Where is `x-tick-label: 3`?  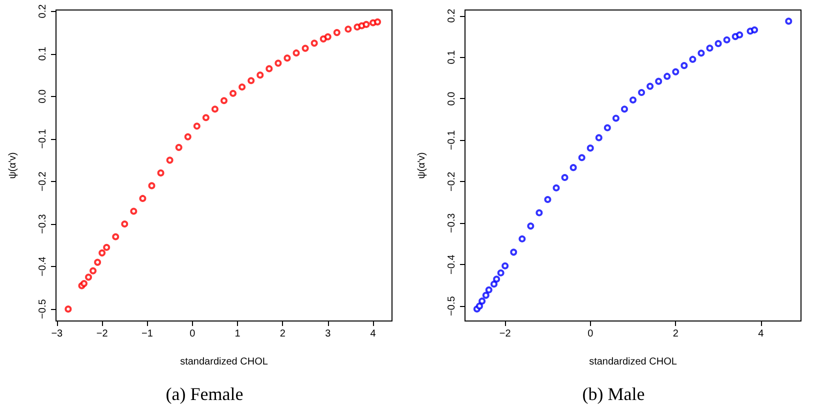 x-tick-label: 3 is located at coordinates (328, 334).